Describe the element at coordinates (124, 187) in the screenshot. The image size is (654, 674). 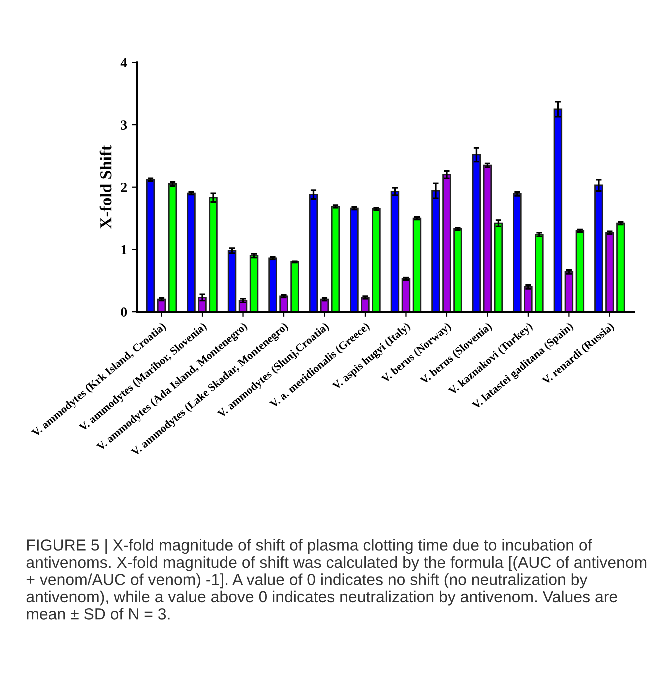
I see `y-tick-label: 2` at that location.